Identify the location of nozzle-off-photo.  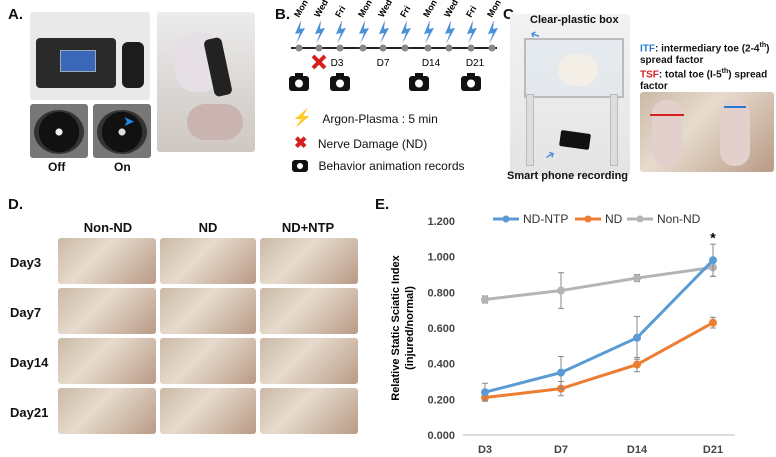
(59, 131).